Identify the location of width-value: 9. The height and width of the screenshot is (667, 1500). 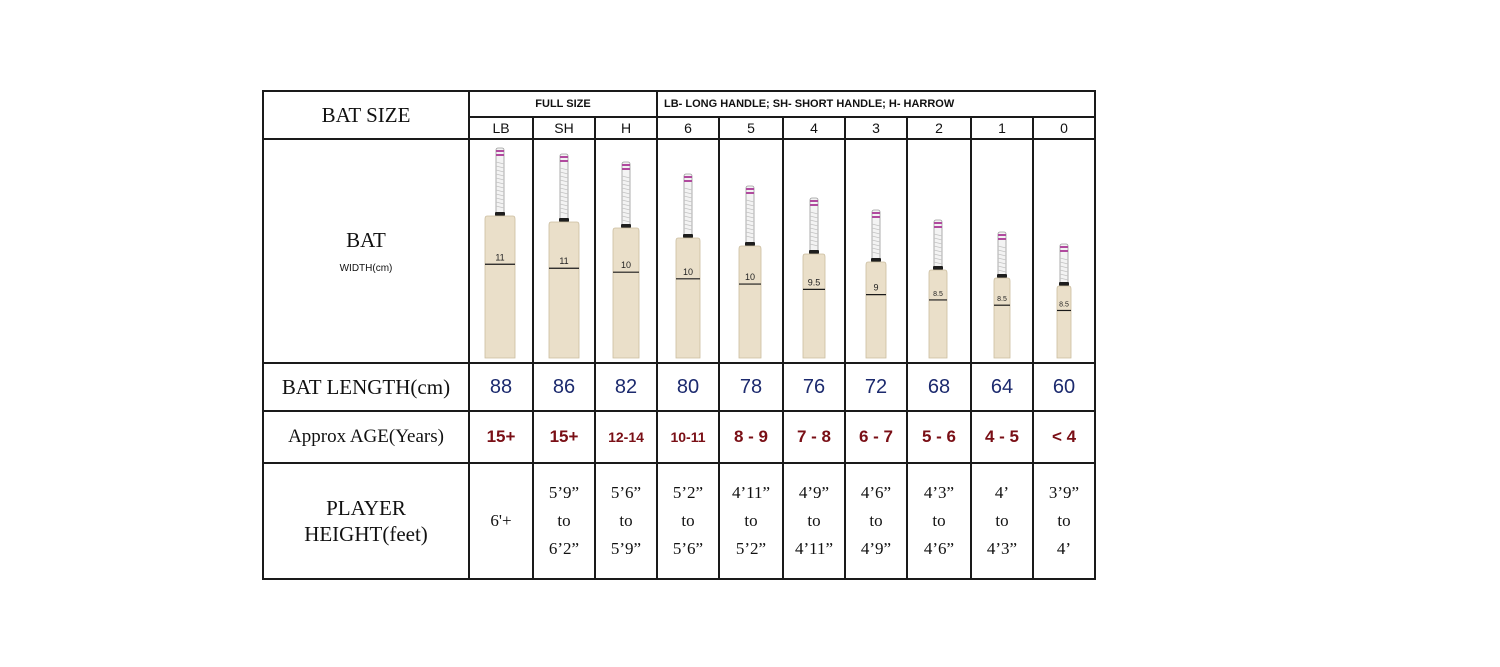
(875, 288).